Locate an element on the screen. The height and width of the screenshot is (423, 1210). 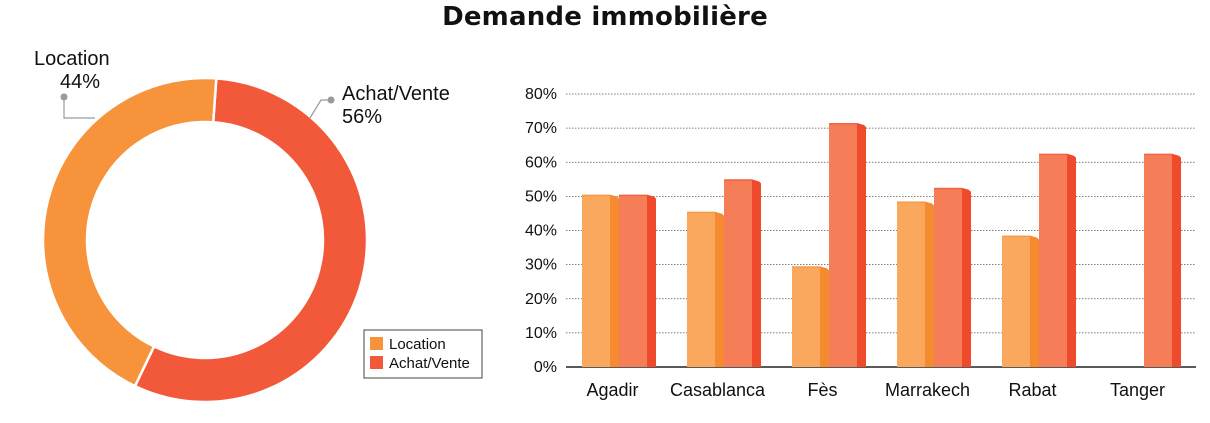
bar-achat-vente-rabat is located at coordinates (1057, 260).